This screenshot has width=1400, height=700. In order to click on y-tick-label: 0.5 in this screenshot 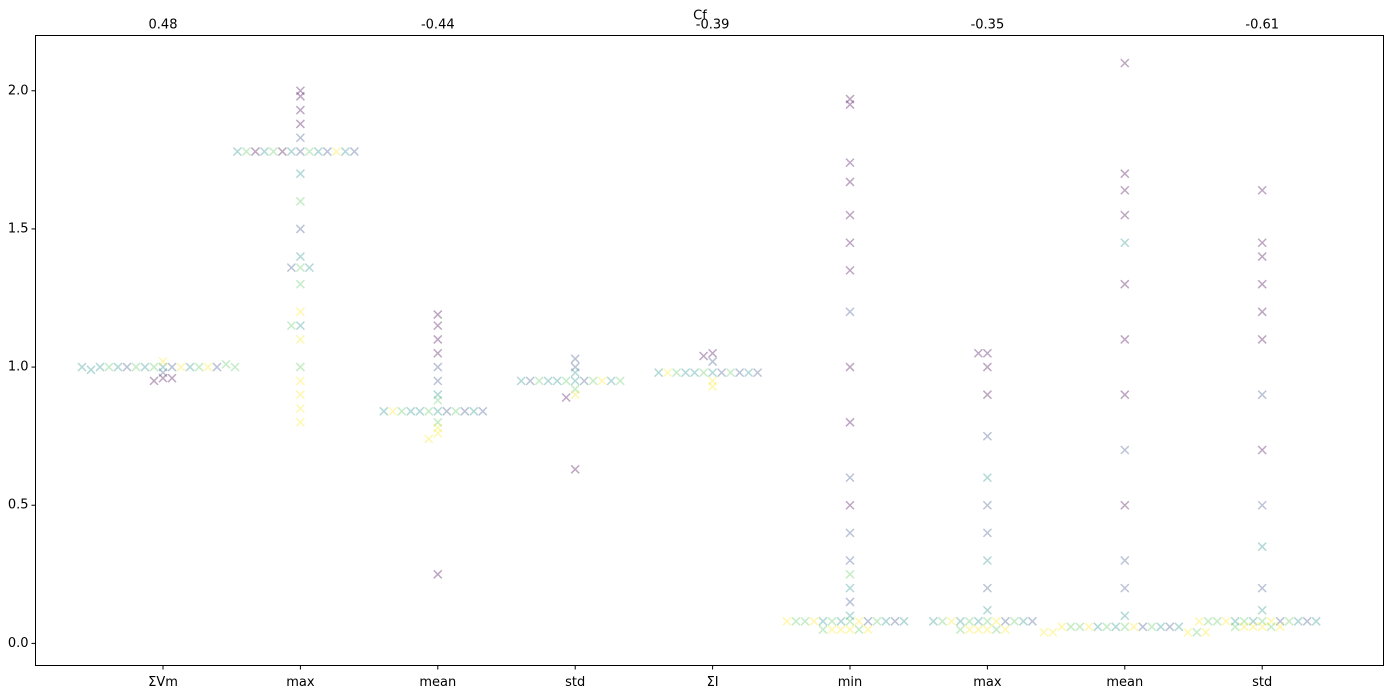, I will do `click(18, 505)`.